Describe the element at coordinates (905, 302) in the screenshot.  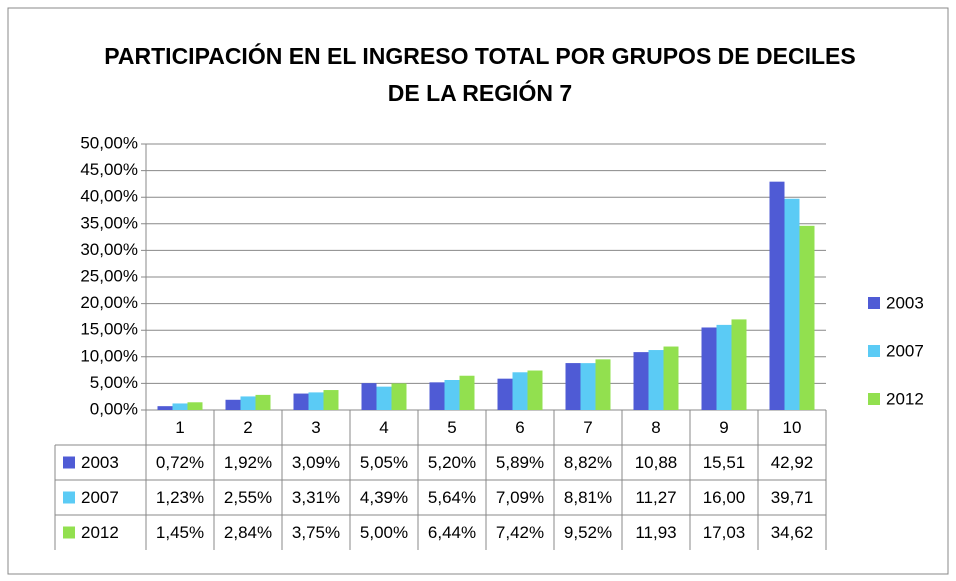
I see `legend-label: 2003` at that location.